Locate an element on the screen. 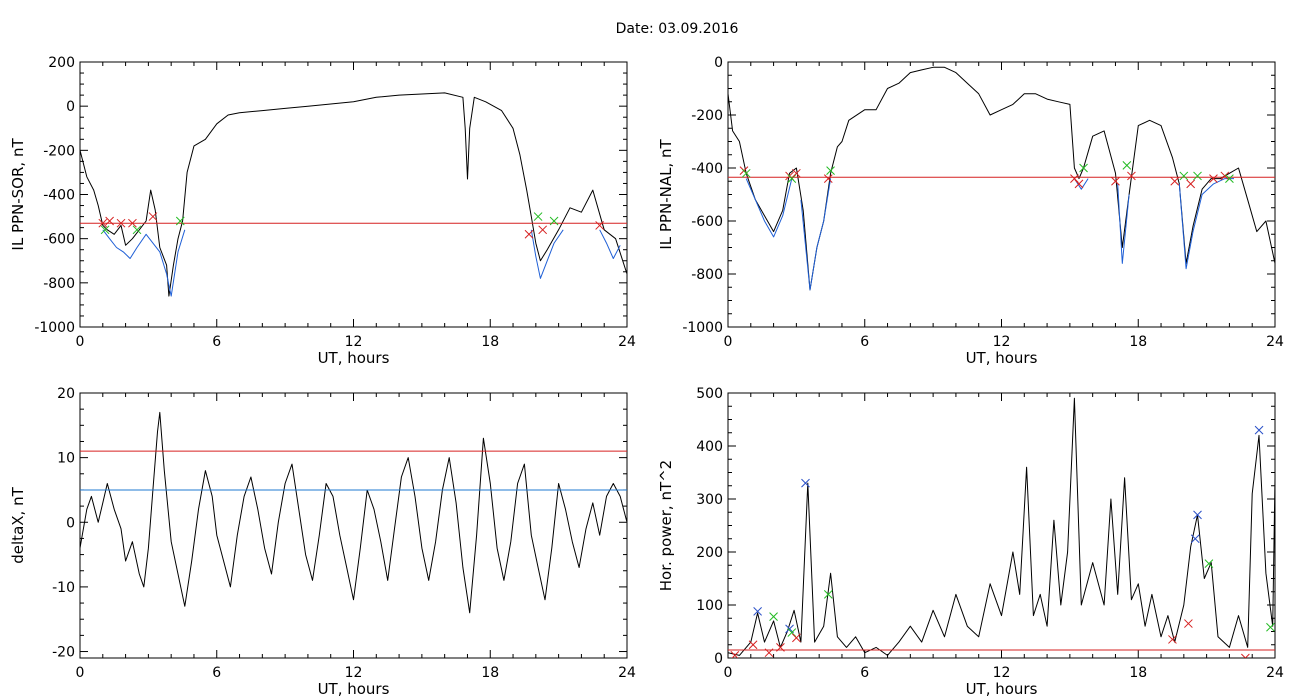 The width and height of the screenshot is (1300, 700). y-tick-label: -400 is located at coordinates (59, 196).